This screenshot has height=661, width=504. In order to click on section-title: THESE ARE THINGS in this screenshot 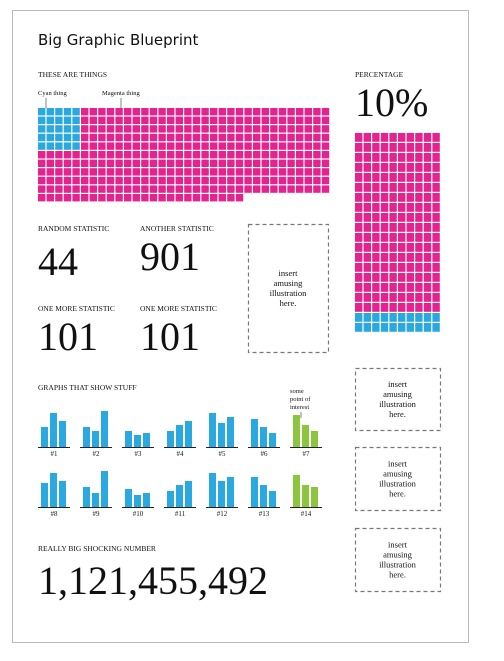, I will do `click(72, 74)`.